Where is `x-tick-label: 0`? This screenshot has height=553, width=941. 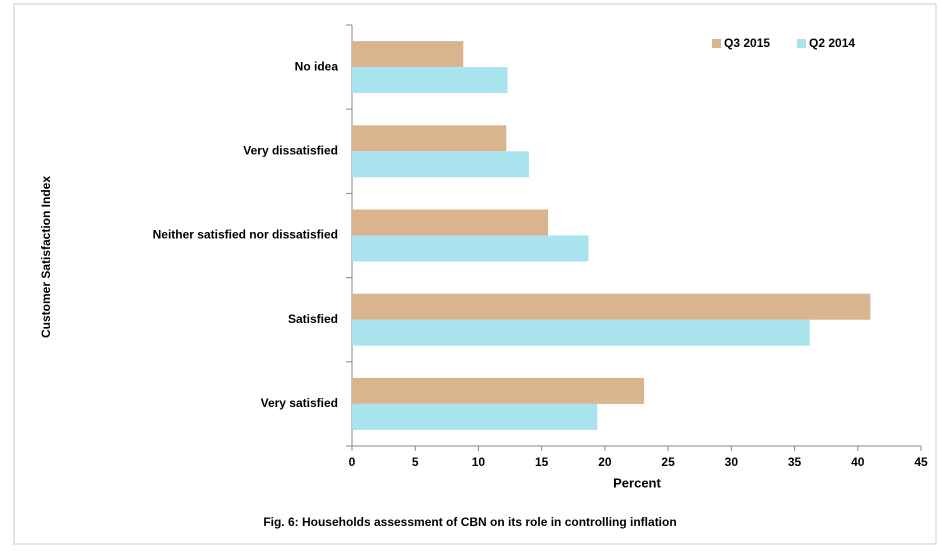 x-tick-label: 0 is located at coordinates (352, 462).